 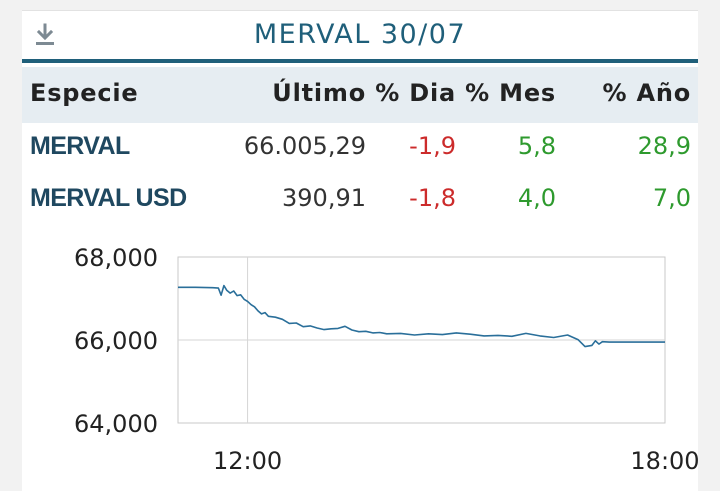 What do you see at coordinates (319, 93) in the screenshot?
I see `col-ultimo: Último` at bounding box center [319, 93].